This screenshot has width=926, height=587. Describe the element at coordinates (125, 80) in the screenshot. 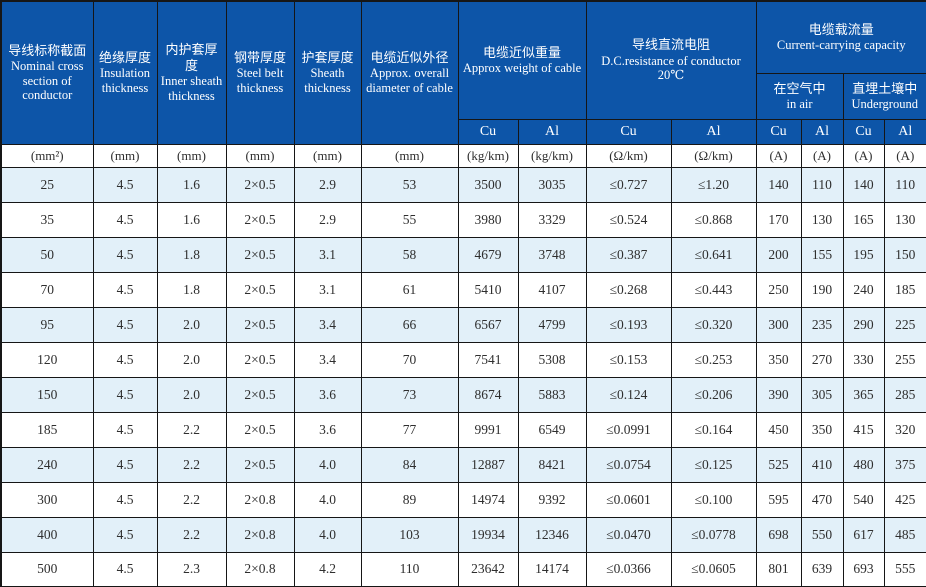

I see `header-insulation-thickness-en: Insulation thickness` at that location.